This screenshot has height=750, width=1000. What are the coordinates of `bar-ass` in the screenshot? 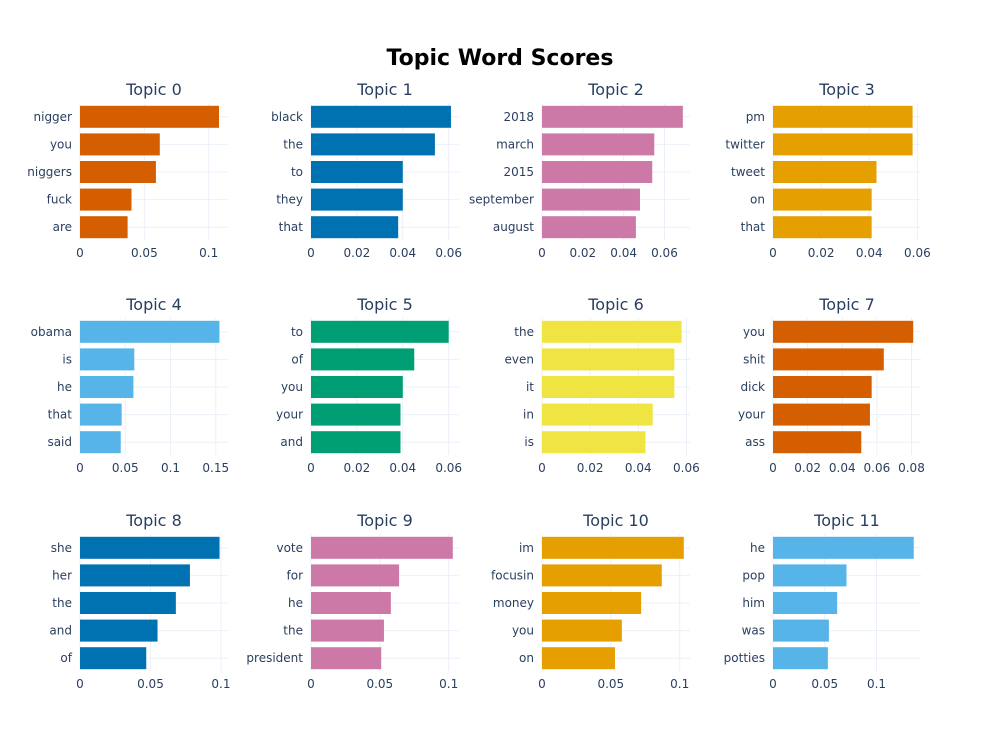 It's located at (817, 442).